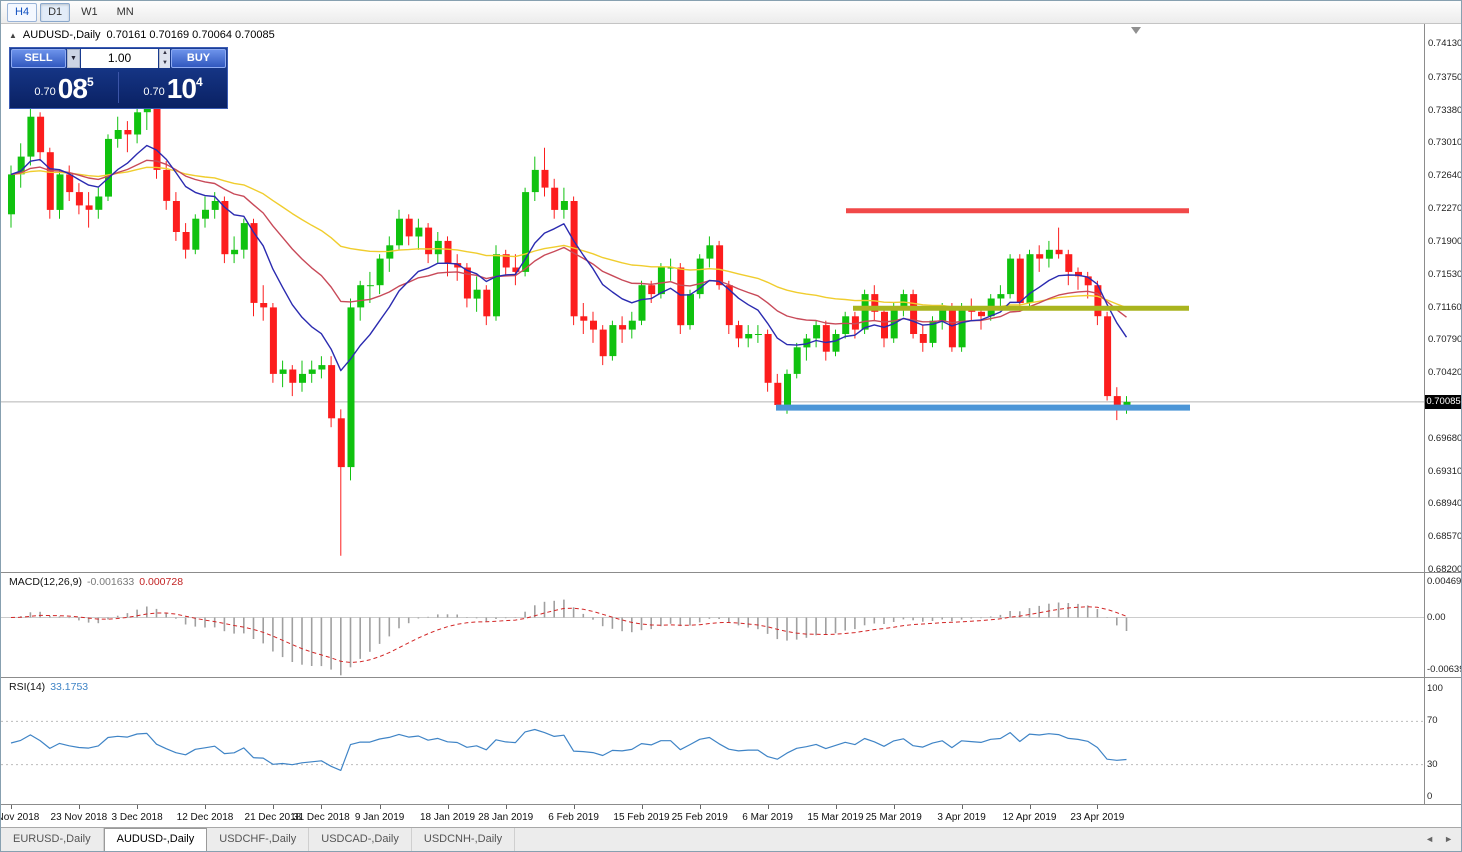  Describe the element at coordinates (568, 635) in the screenshot. I see `macd-signal-line` at that location.